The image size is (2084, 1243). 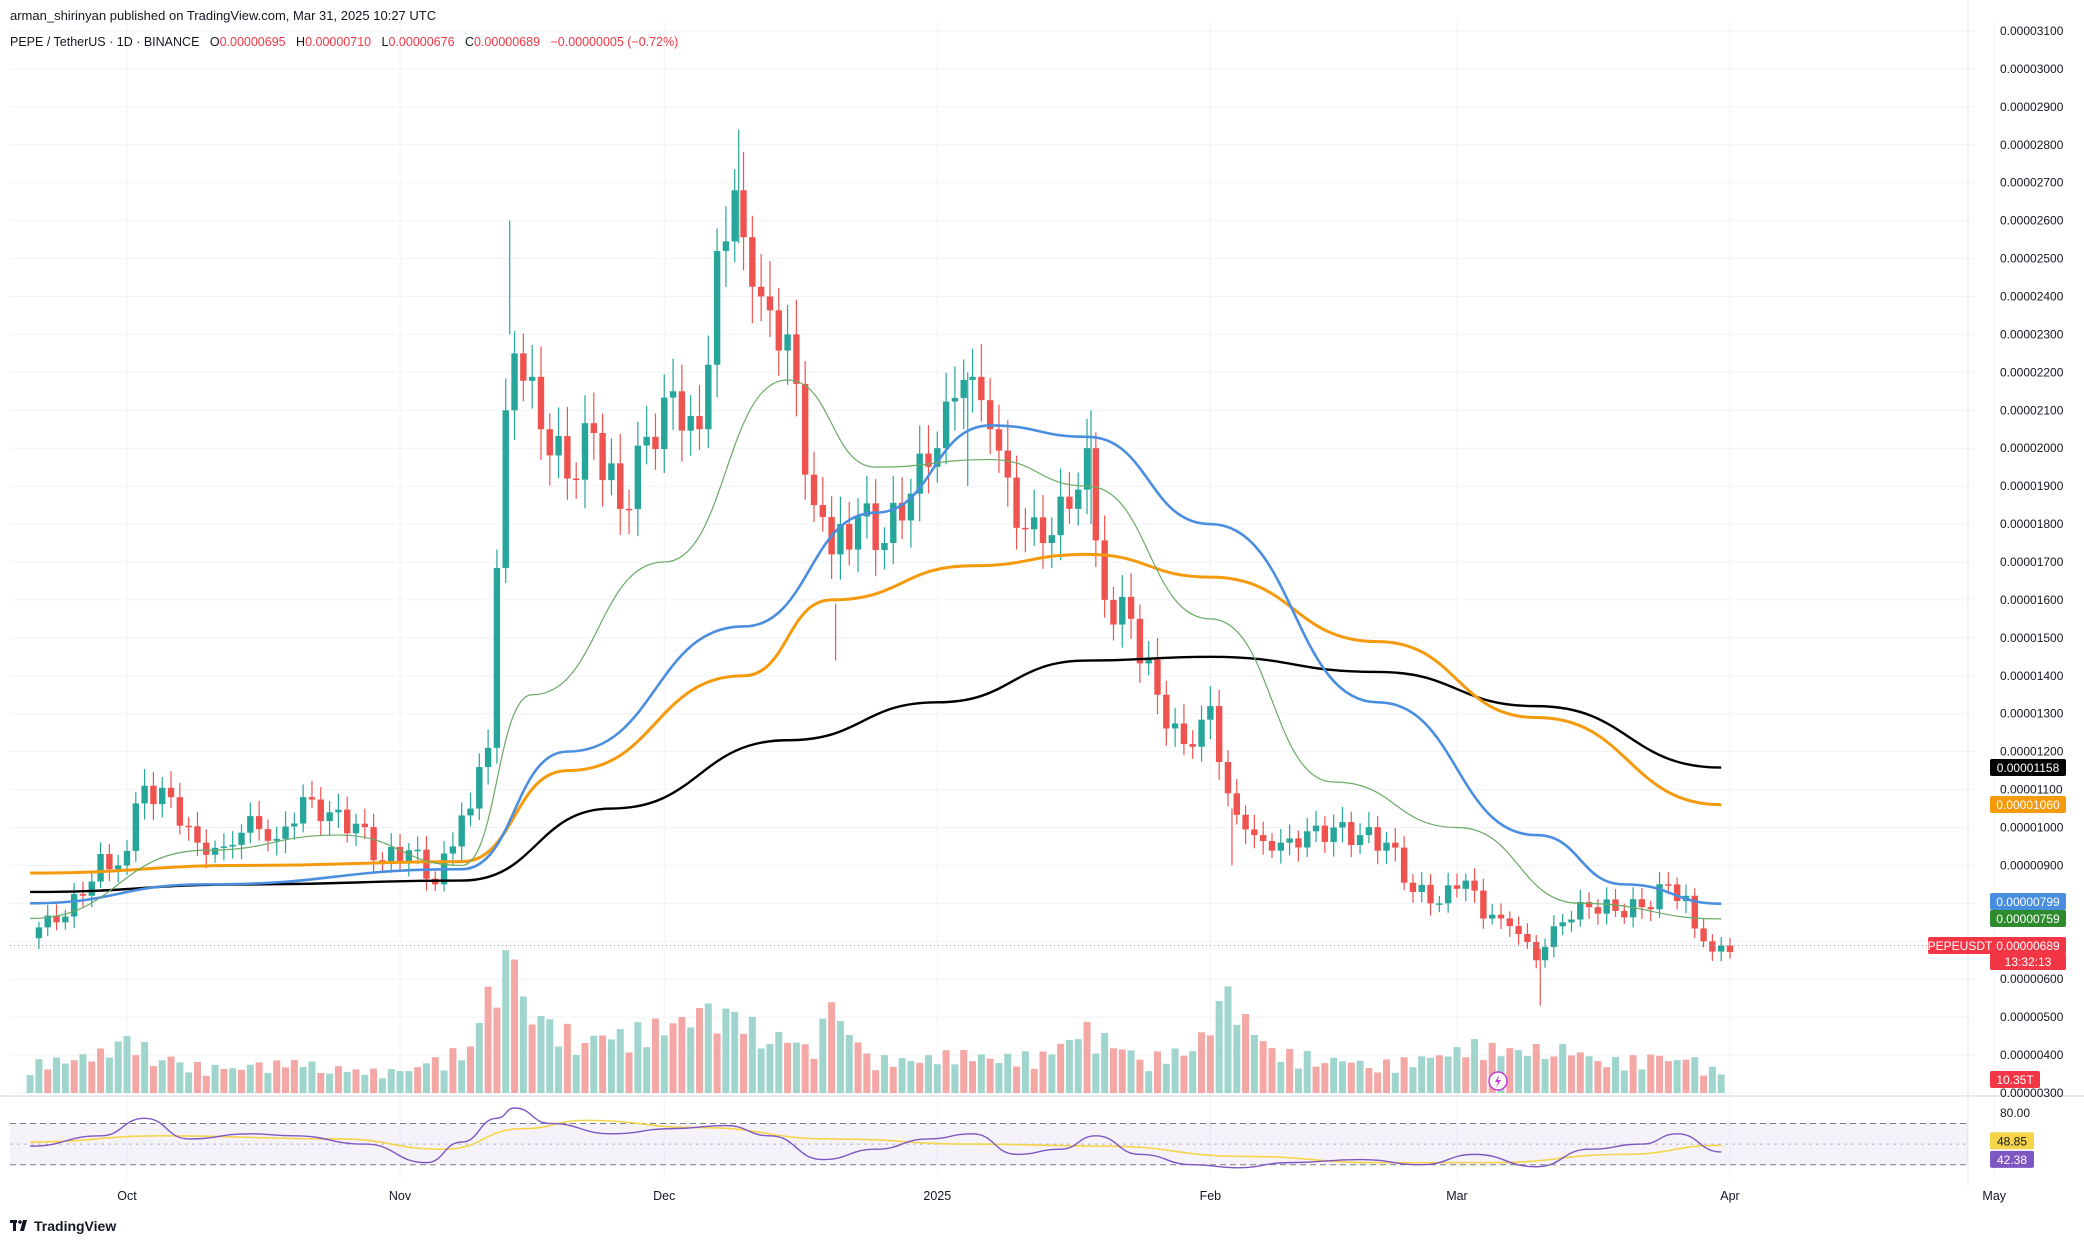 What do you see at coordinates (2028, 768) in the screenshot?
I see `ma-end-label: 0.00001158` at bounding box center [2028, 768].